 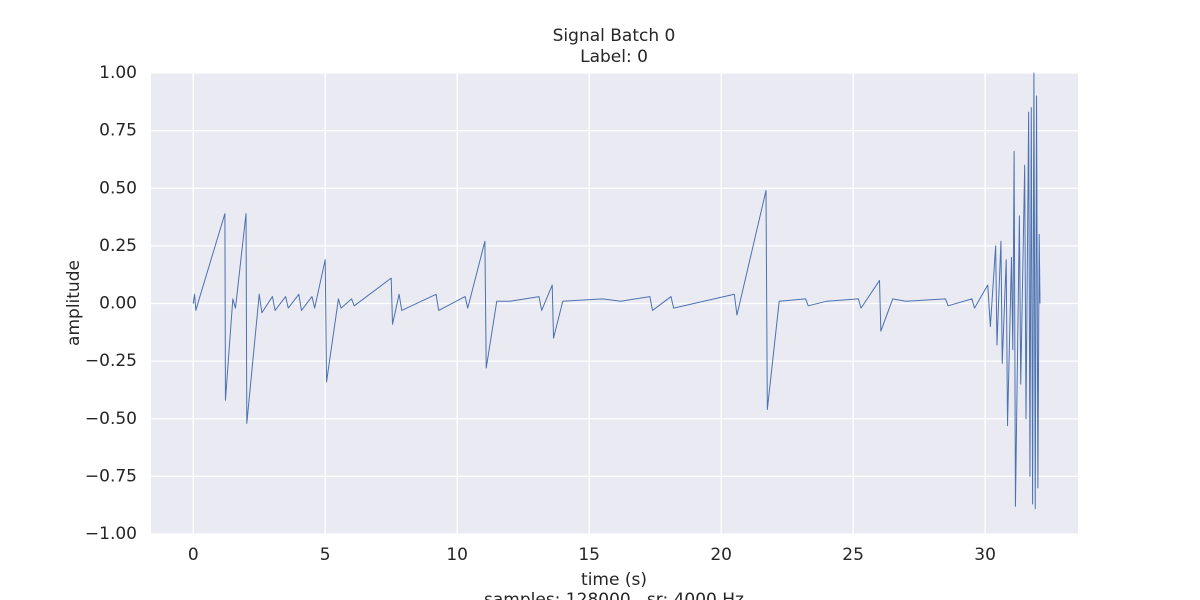 What do you see at coordinates (118, 188) in the screenshot?
I see `y-tick-label: 0.50` at bounding box center [118, 188].